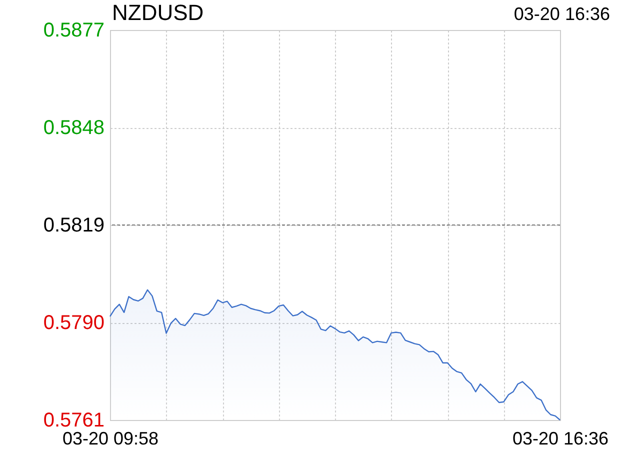 The image size is (620, 460). What do you see at coordinates (73, 31) in the screenshot?
I see `y-tick-label: 0.5877` at bounding box center [73, 31].